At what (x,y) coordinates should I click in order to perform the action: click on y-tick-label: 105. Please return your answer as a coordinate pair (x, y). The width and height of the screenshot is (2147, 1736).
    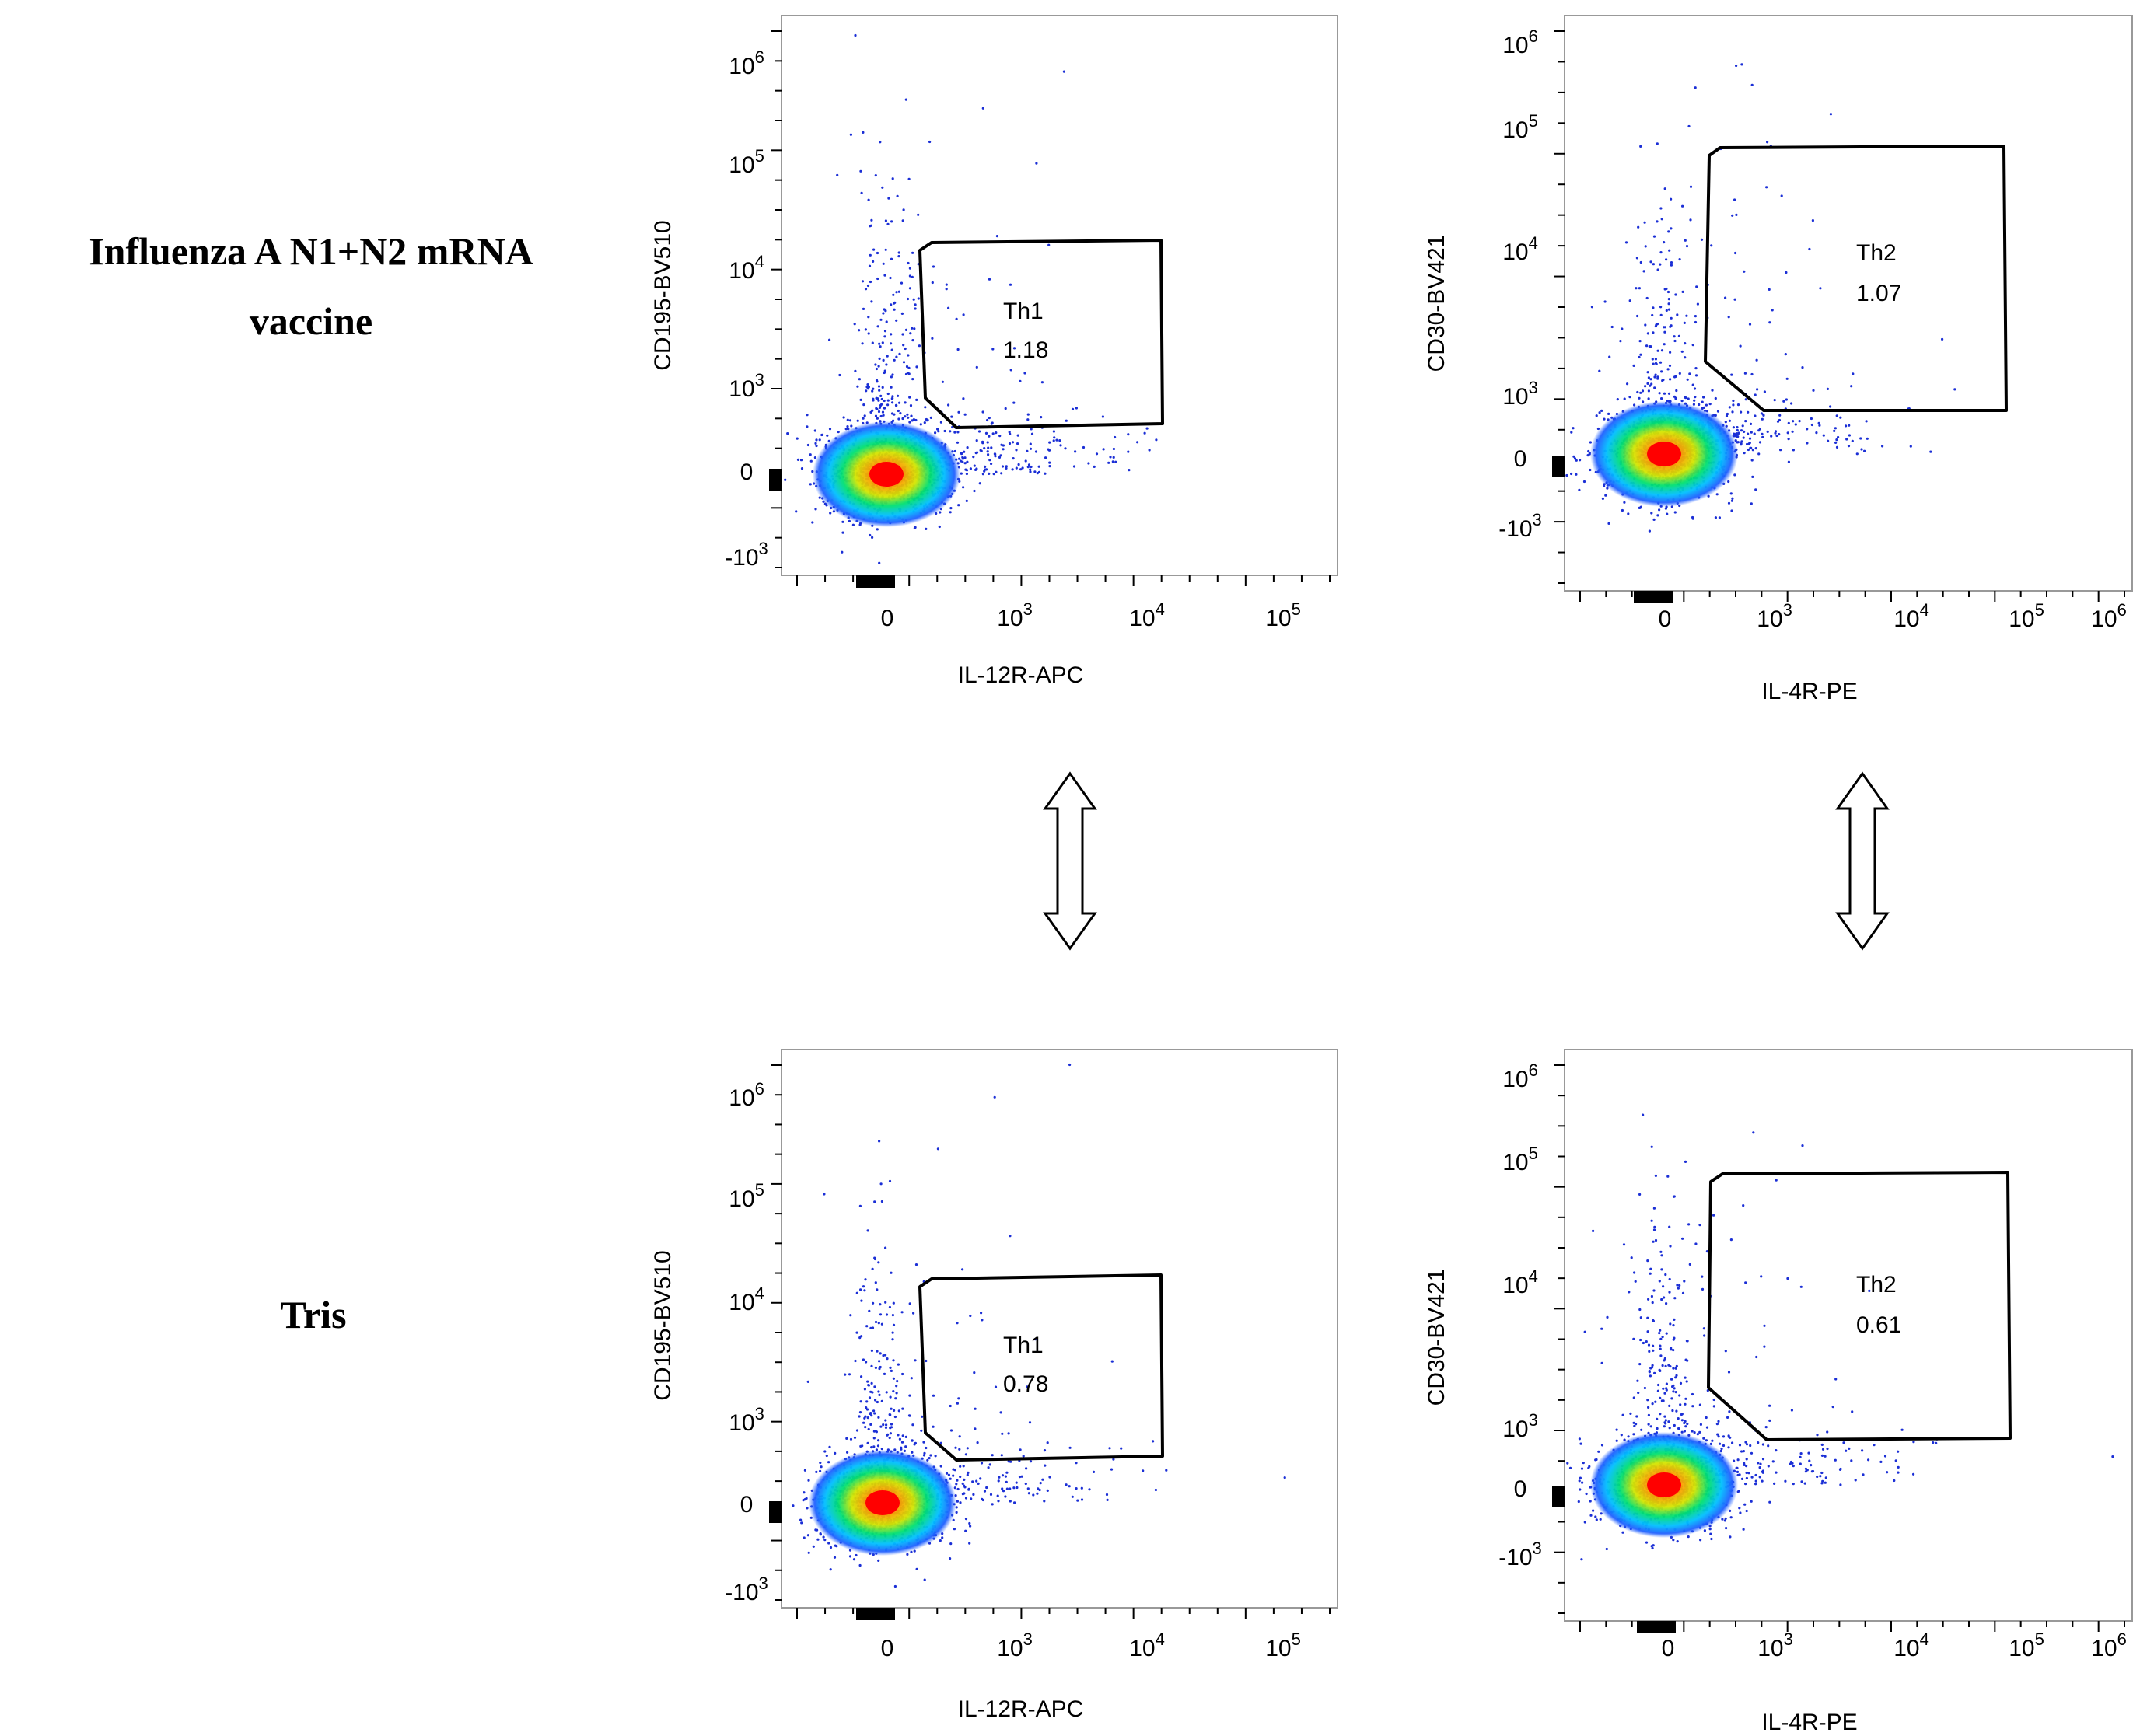
    Looking at the image, I should click on (746, 162).